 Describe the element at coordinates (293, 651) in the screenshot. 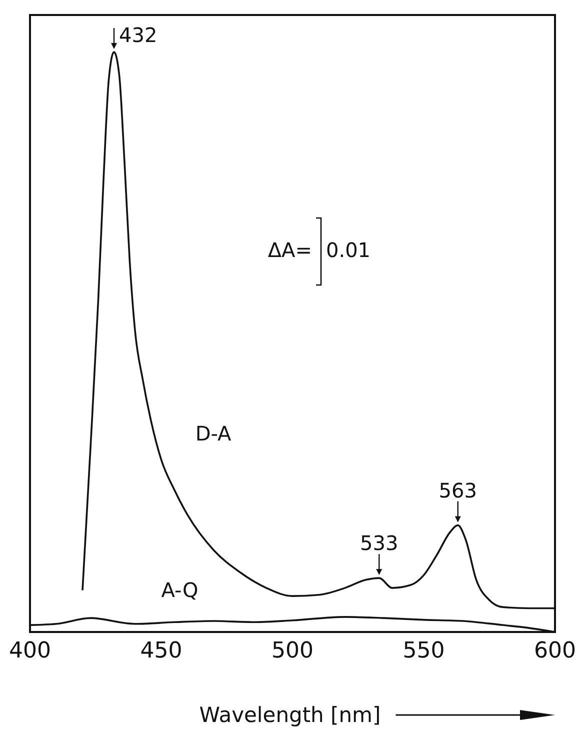

I see `x-tick-label: 500` at that location.